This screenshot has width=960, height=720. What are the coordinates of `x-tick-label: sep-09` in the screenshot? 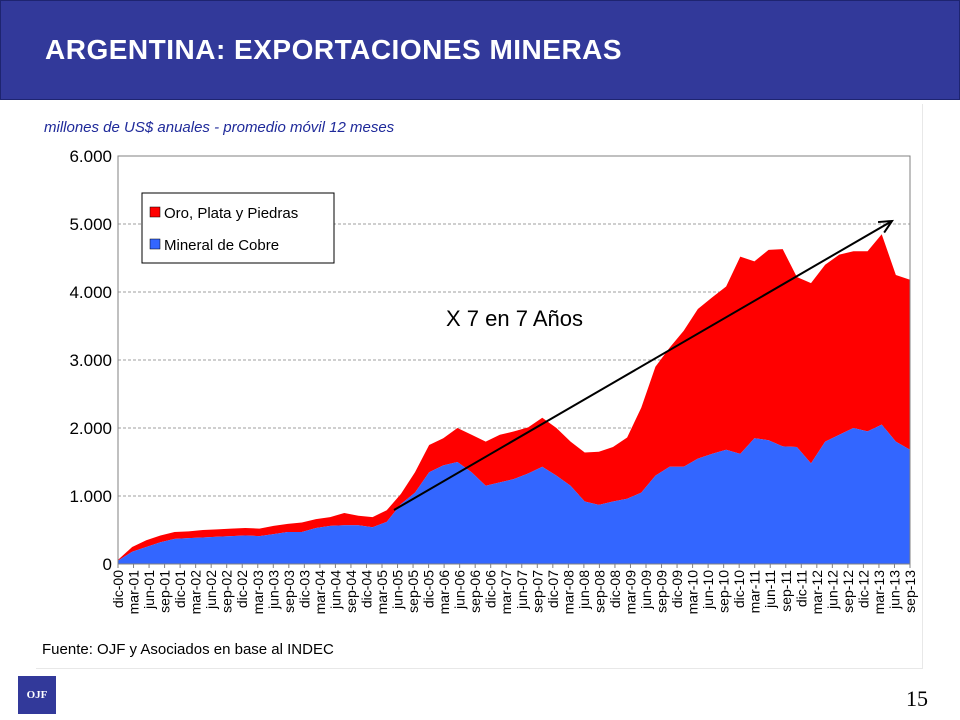 It's located at (662, 591).